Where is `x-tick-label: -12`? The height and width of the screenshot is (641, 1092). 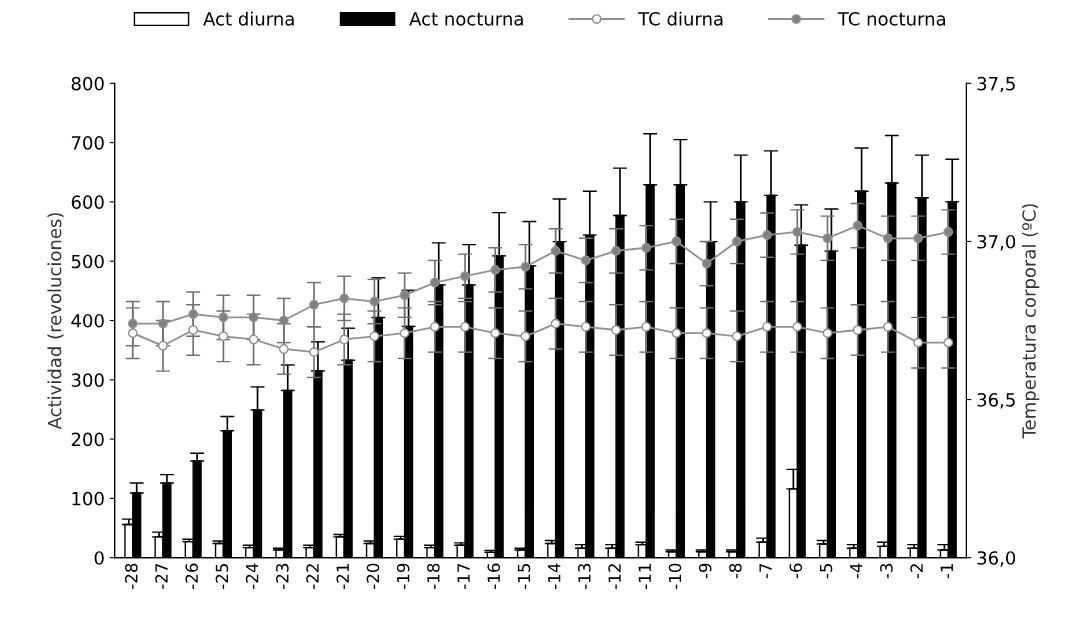
x-tick-label: -12 is located at coordinates (614, 576).